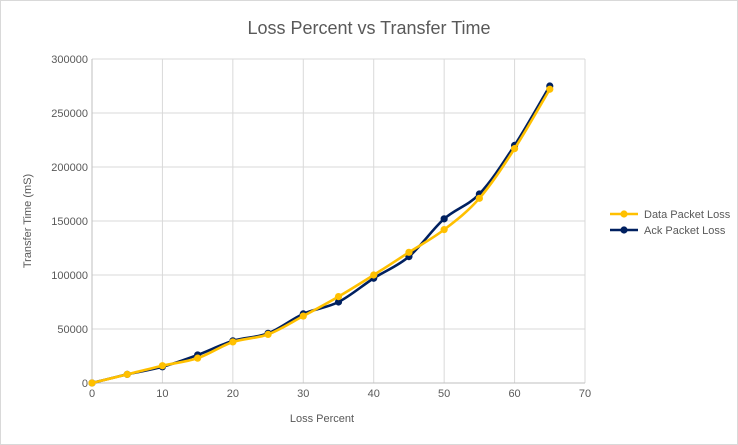 This screenshot has height=445, width=738. I want to click on y-tick-label: 300000, so click(69, 60).